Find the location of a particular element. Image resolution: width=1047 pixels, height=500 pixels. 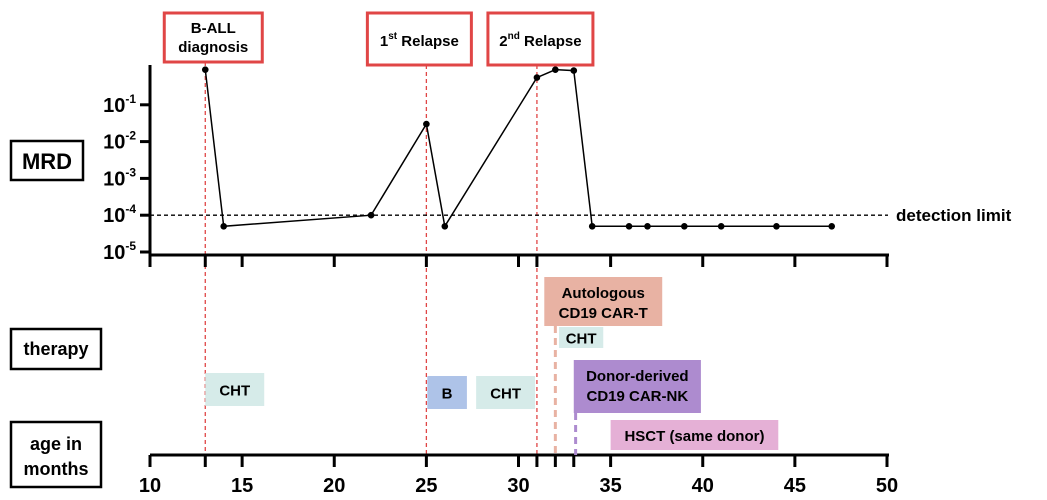

y-tick-label: 10⁻⁴ is located at coordinates (119, 214).